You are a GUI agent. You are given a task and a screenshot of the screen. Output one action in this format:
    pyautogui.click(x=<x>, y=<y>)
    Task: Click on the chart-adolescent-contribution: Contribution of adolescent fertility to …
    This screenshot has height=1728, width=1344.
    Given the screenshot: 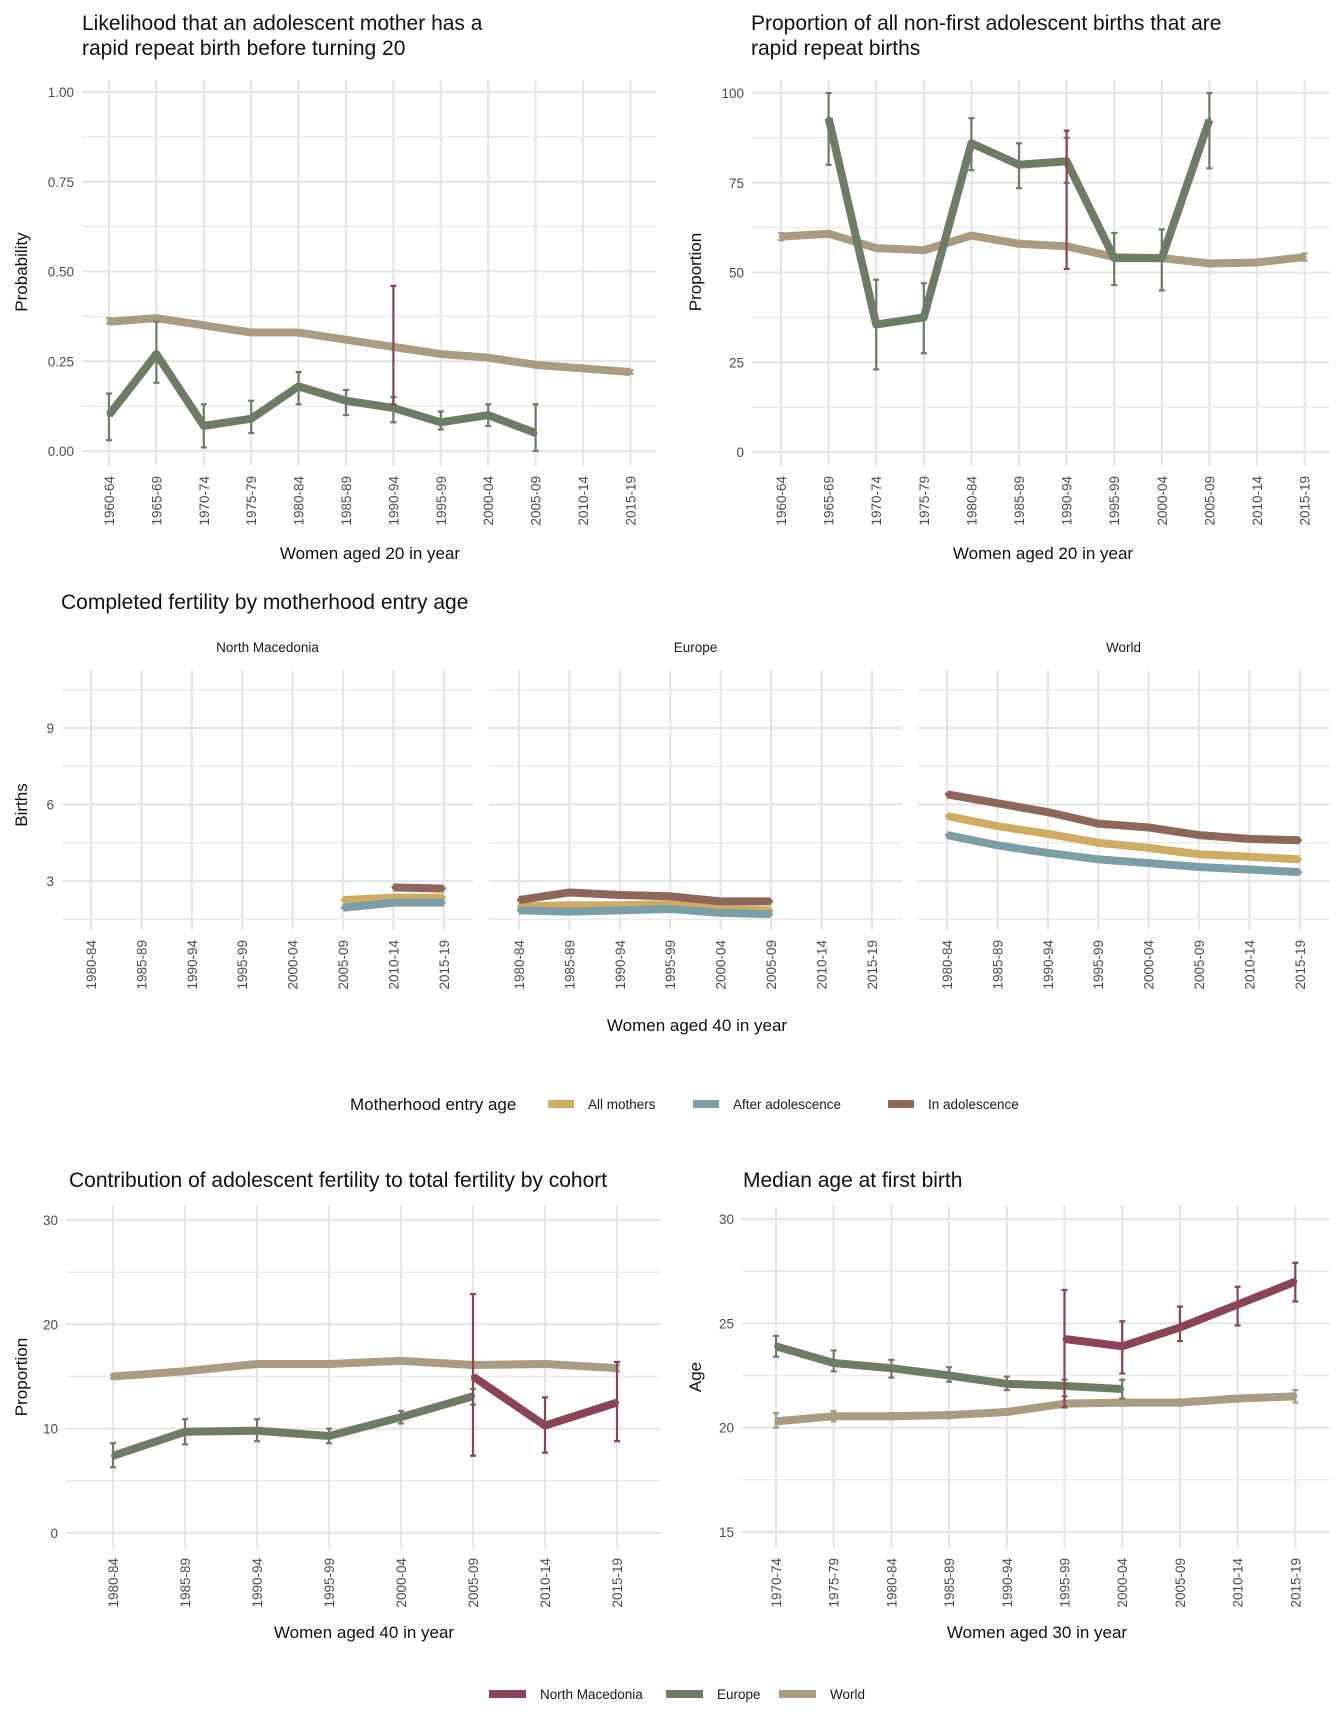 What is the action you would take?
    pyautogui.click(x=336, y=1405)
    